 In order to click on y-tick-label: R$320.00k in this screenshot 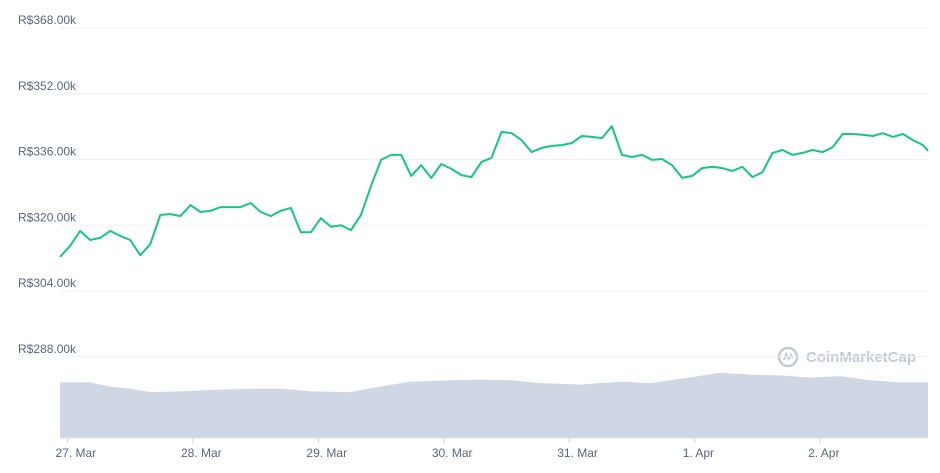, I will do `click(47, 217)`.